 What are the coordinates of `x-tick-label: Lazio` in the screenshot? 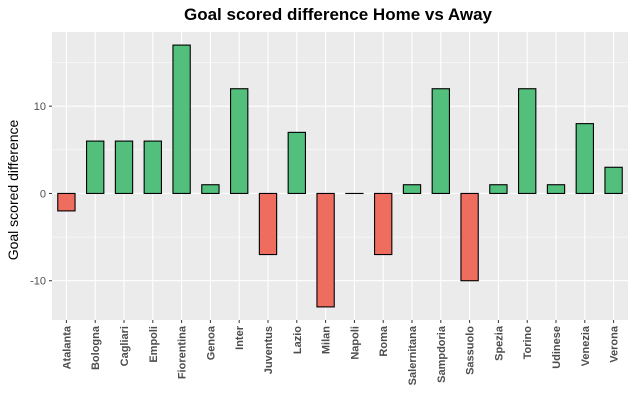 It's located at (298, 340).